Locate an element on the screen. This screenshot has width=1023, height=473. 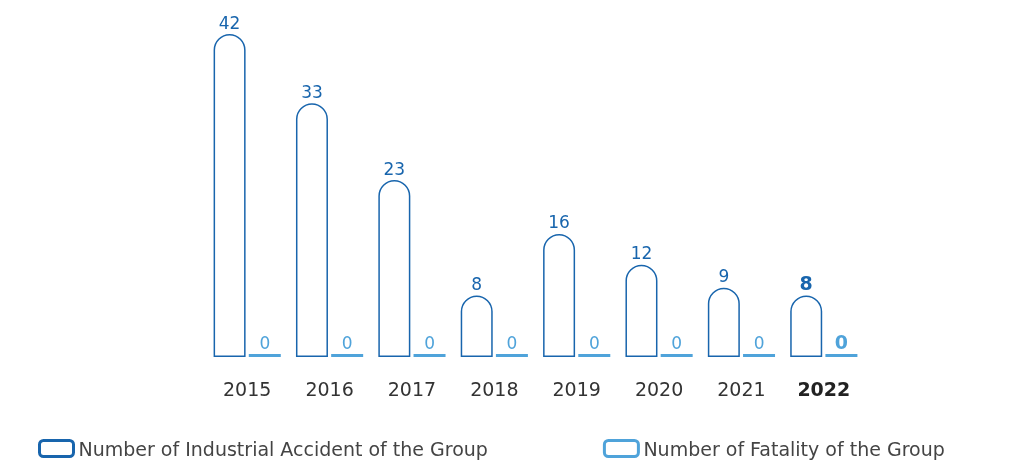
data-label: 42 is located at coordinates (229, 22).